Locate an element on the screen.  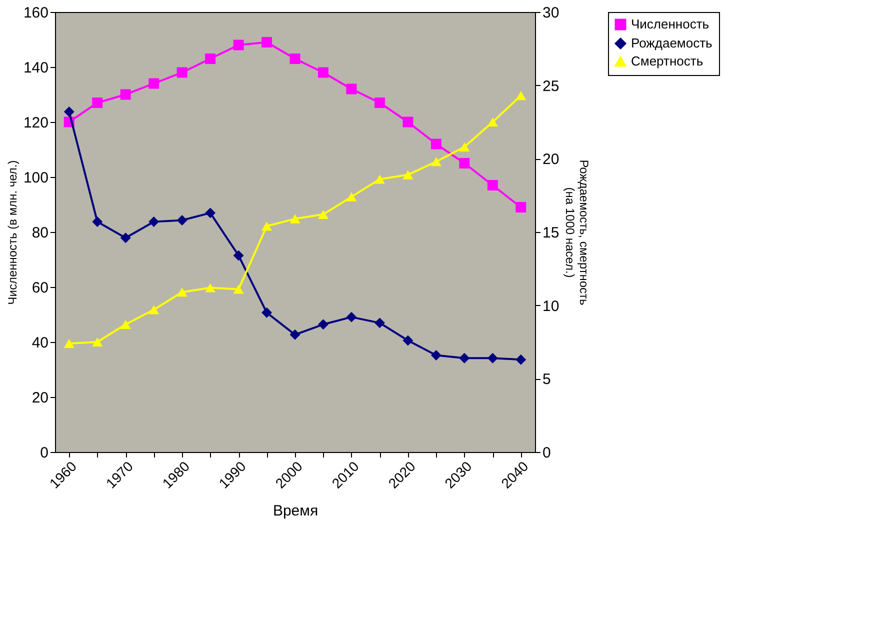
y-tick-label: 100 is located at coordinates (35, 178).